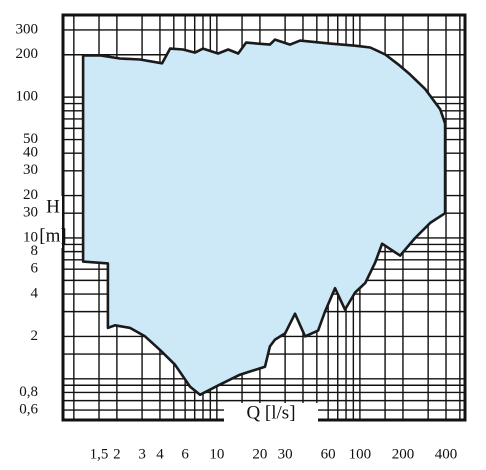 This screenshot has height=470, width=486. Describe the element at coordinates (52, 222) in the screenshot. I see `ylabel-background` at that location.